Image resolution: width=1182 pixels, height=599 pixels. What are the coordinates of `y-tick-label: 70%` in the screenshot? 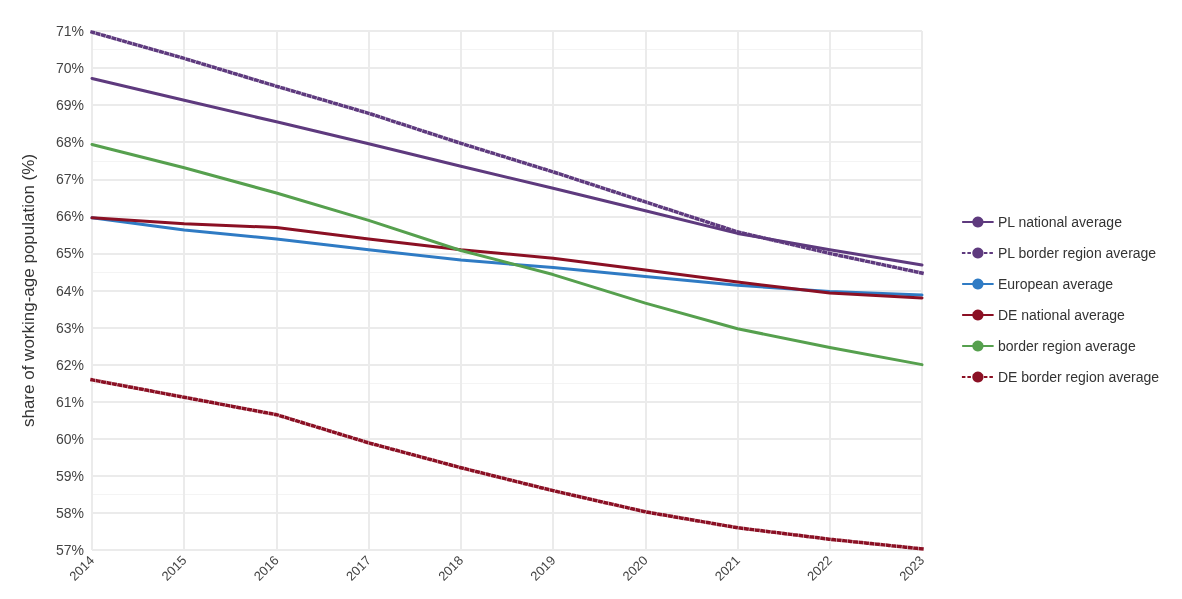 It's located at (69, 68).